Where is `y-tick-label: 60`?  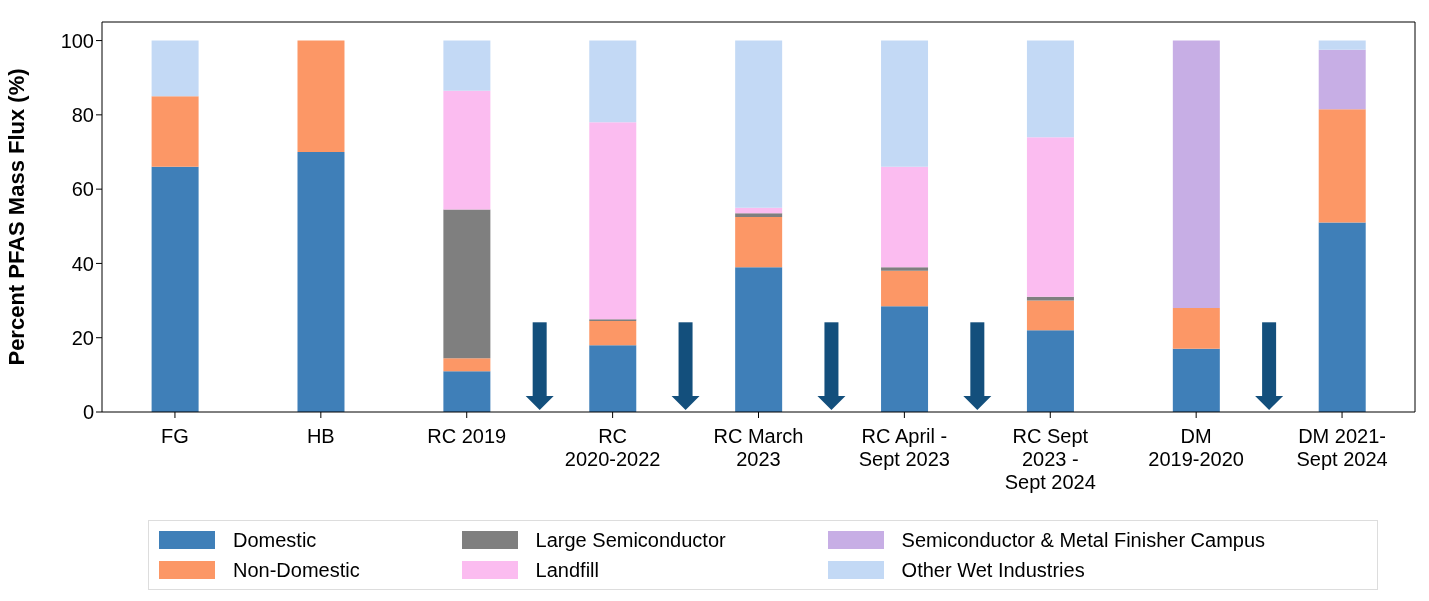
y-tick-label: 60 is located at coordinates (82, 189).